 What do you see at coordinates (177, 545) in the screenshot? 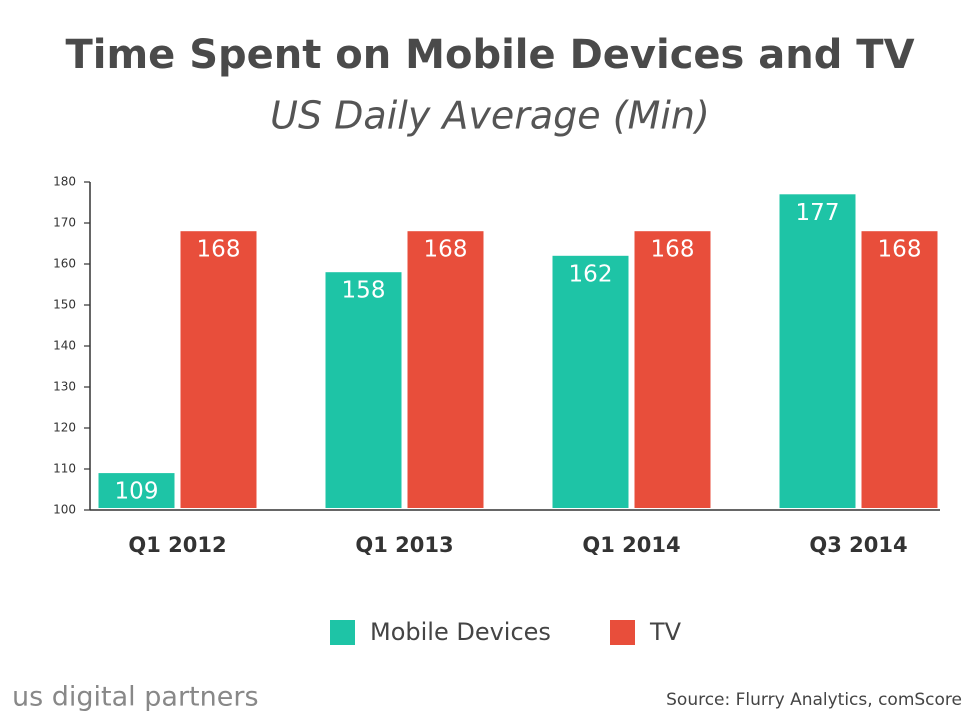
I see `x-tick-label: Q1 2012` at bounding box center [177, 545].